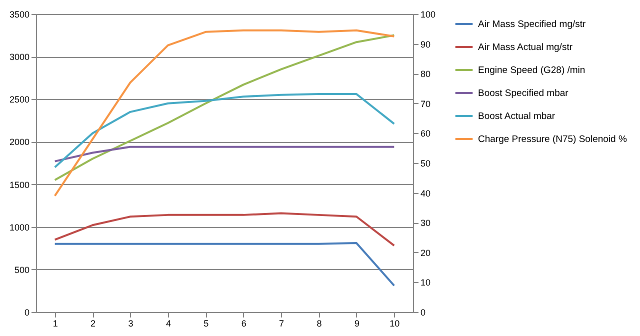 The height and width of the screenshot is (336, 640). I want to click on legend-label: Boost Specified mbar, so click(523, 93).